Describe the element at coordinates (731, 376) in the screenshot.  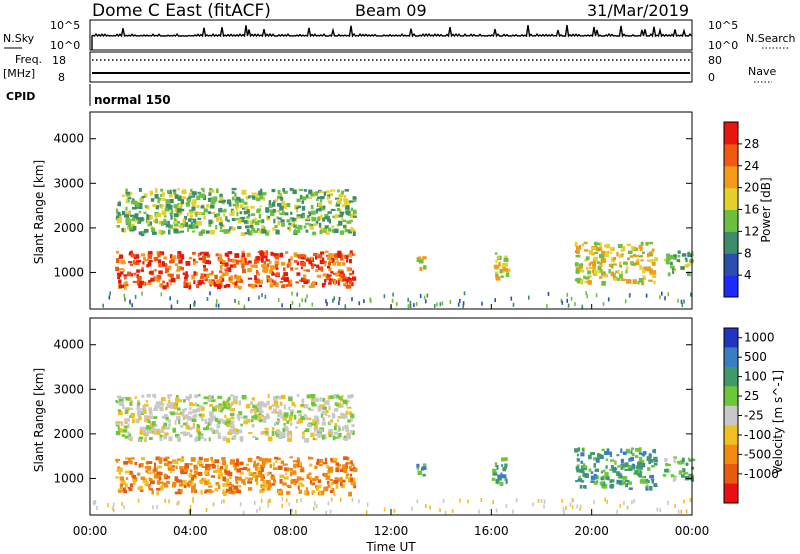
I see `colorbar-segment` at that location.